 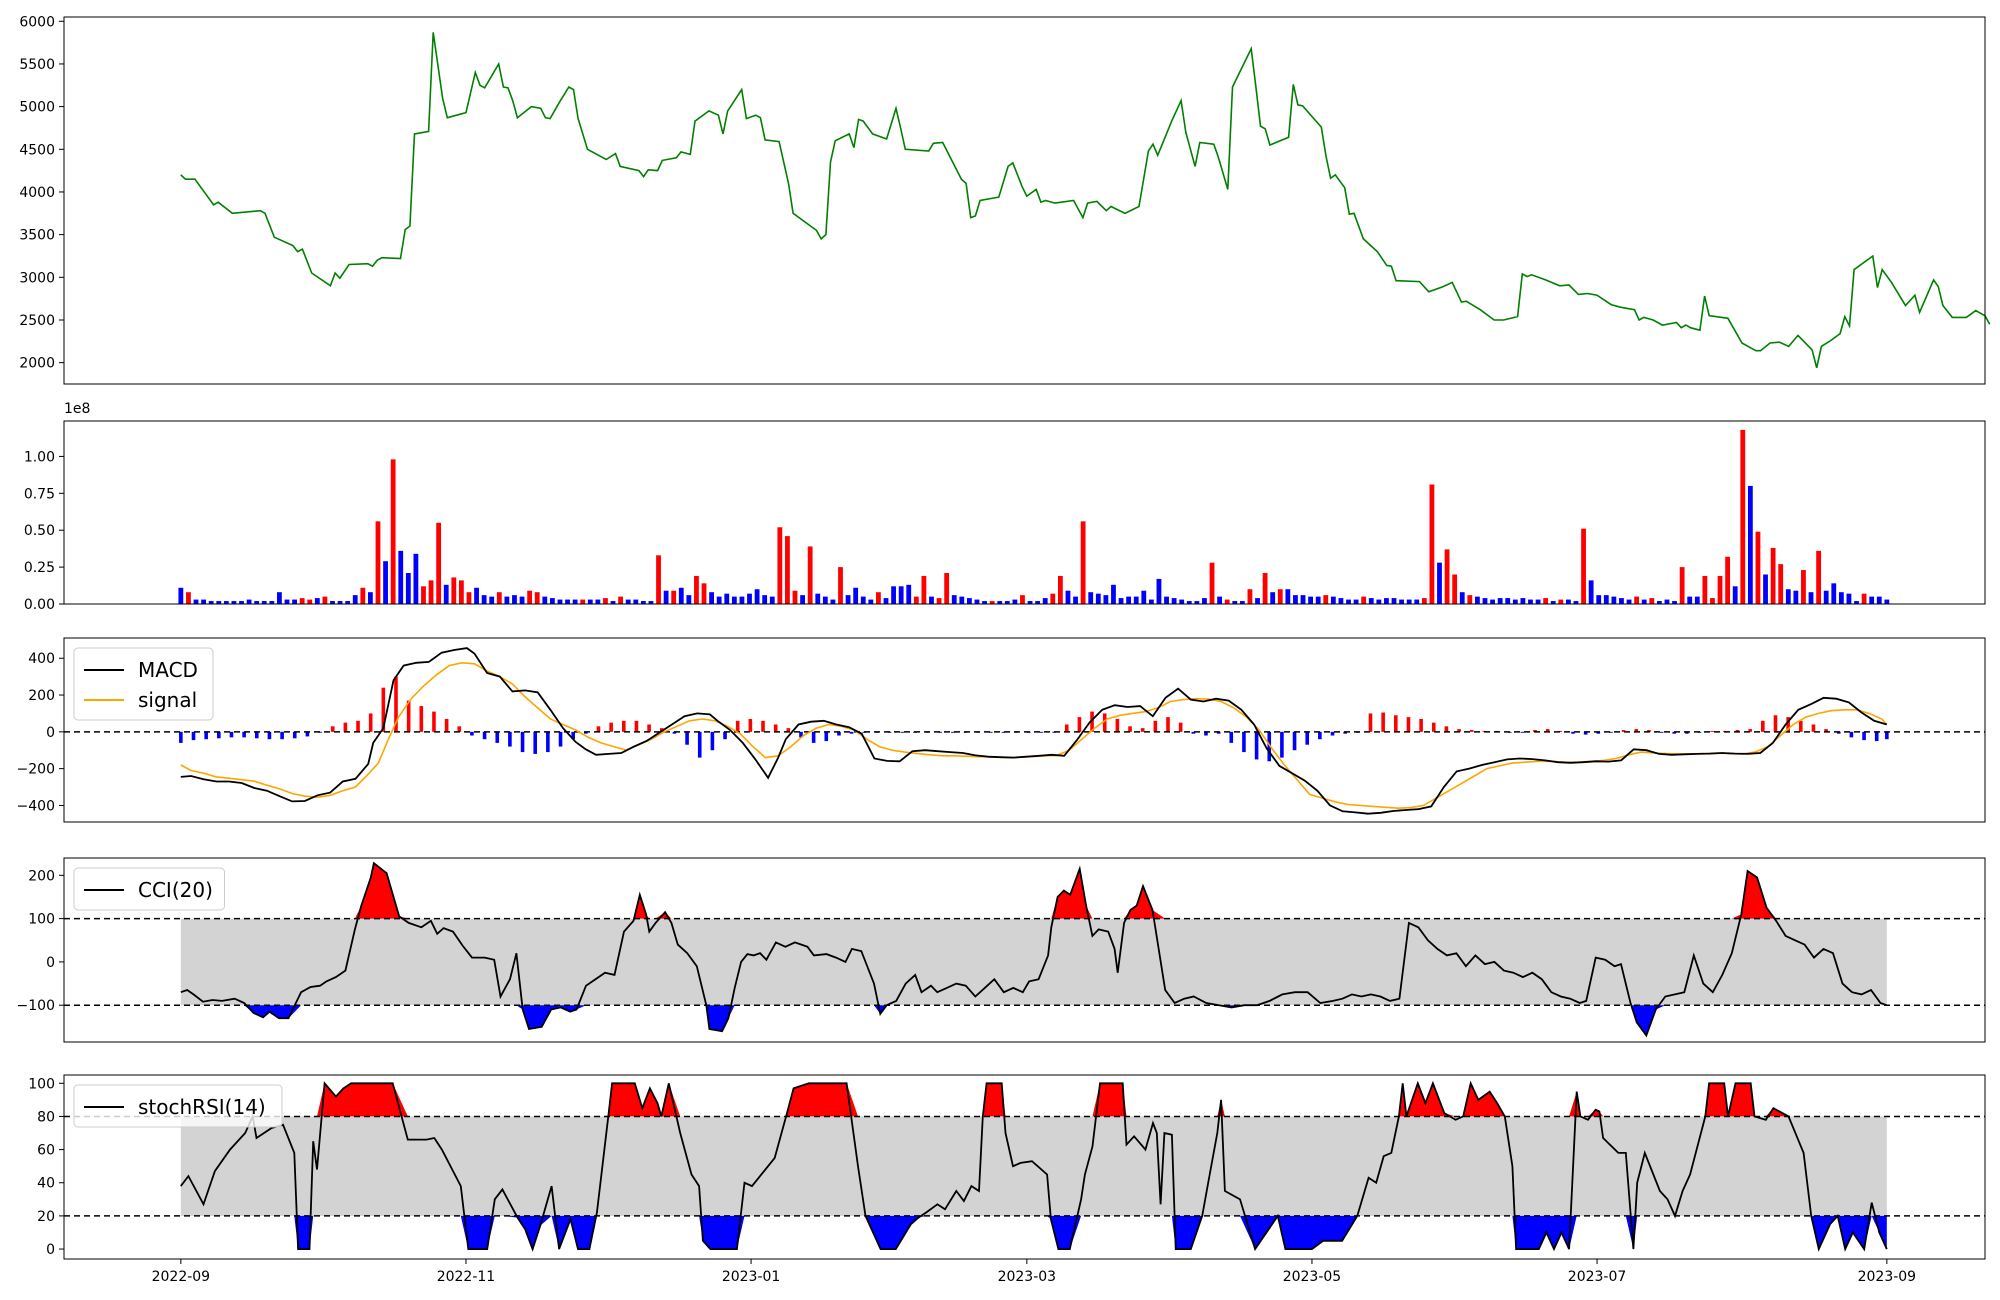 I want to click on macd-ytick-label: −400, so click(x=36, y=806).